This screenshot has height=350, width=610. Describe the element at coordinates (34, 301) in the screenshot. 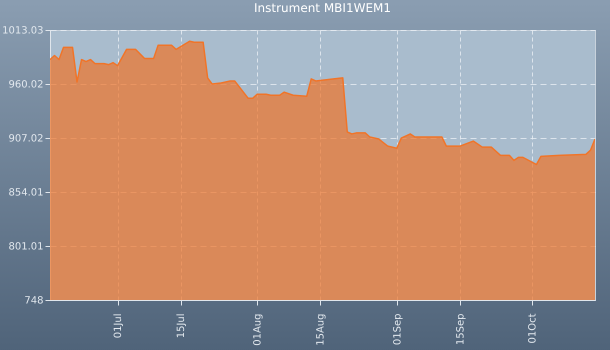

I see `y-tick-label: 748` at that location.